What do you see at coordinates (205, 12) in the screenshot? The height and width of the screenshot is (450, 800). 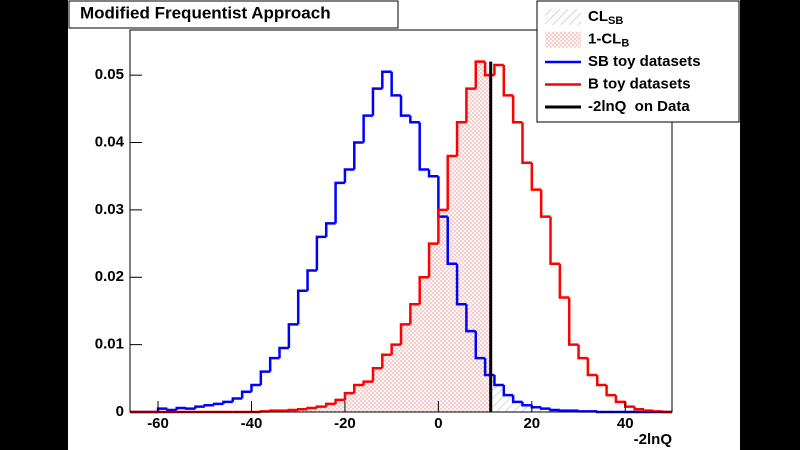 I see `chart-title: Modified Frequentist Approach` at bounding box center [205, 12].